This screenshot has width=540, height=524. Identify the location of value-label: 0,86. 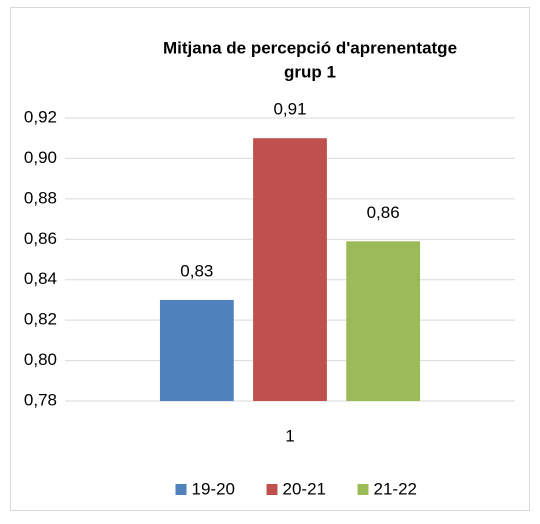
(383, 212).